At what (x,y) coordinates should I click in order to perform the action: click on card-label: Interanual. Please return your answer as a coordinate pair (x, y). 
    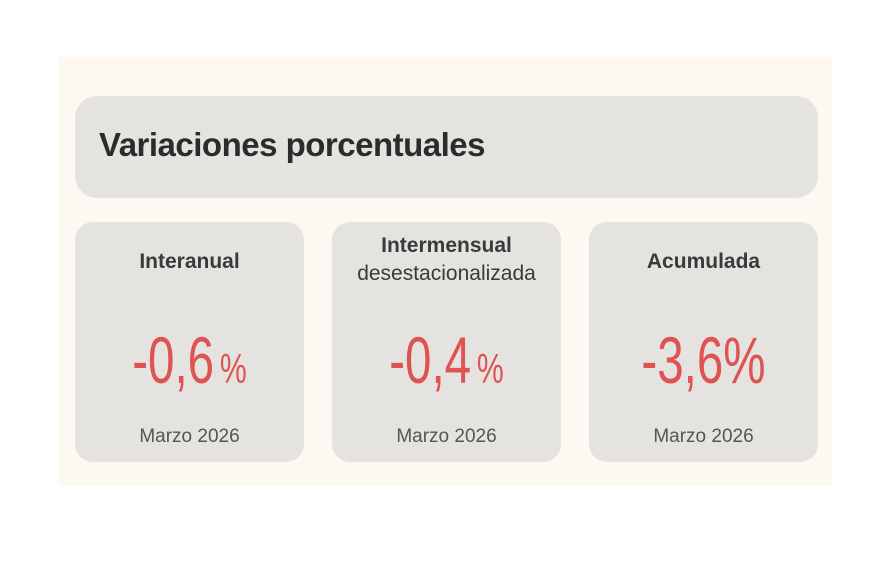
    Looking at the image, I should click on (189, 261).